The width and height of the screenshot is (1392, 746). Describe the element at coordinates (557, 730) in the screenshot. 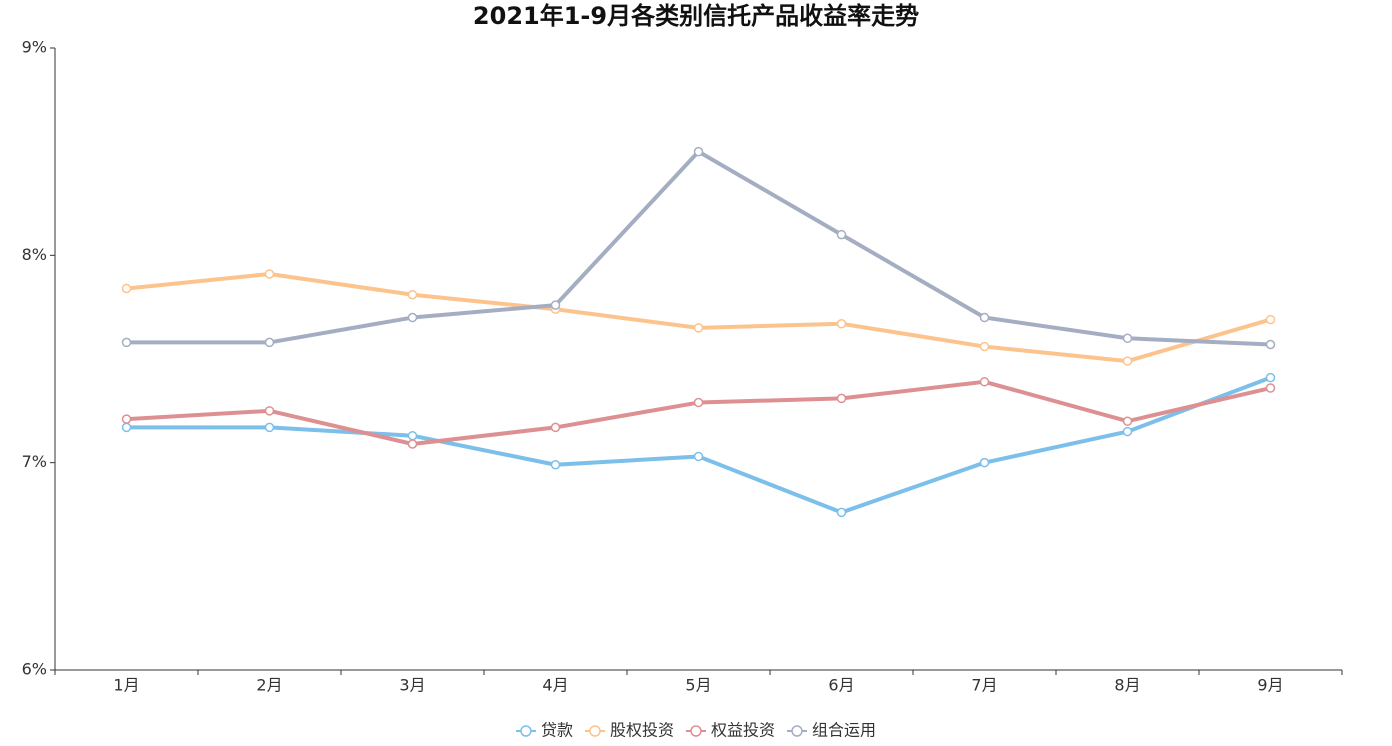

I see `legend-label: 贷款` at that location.